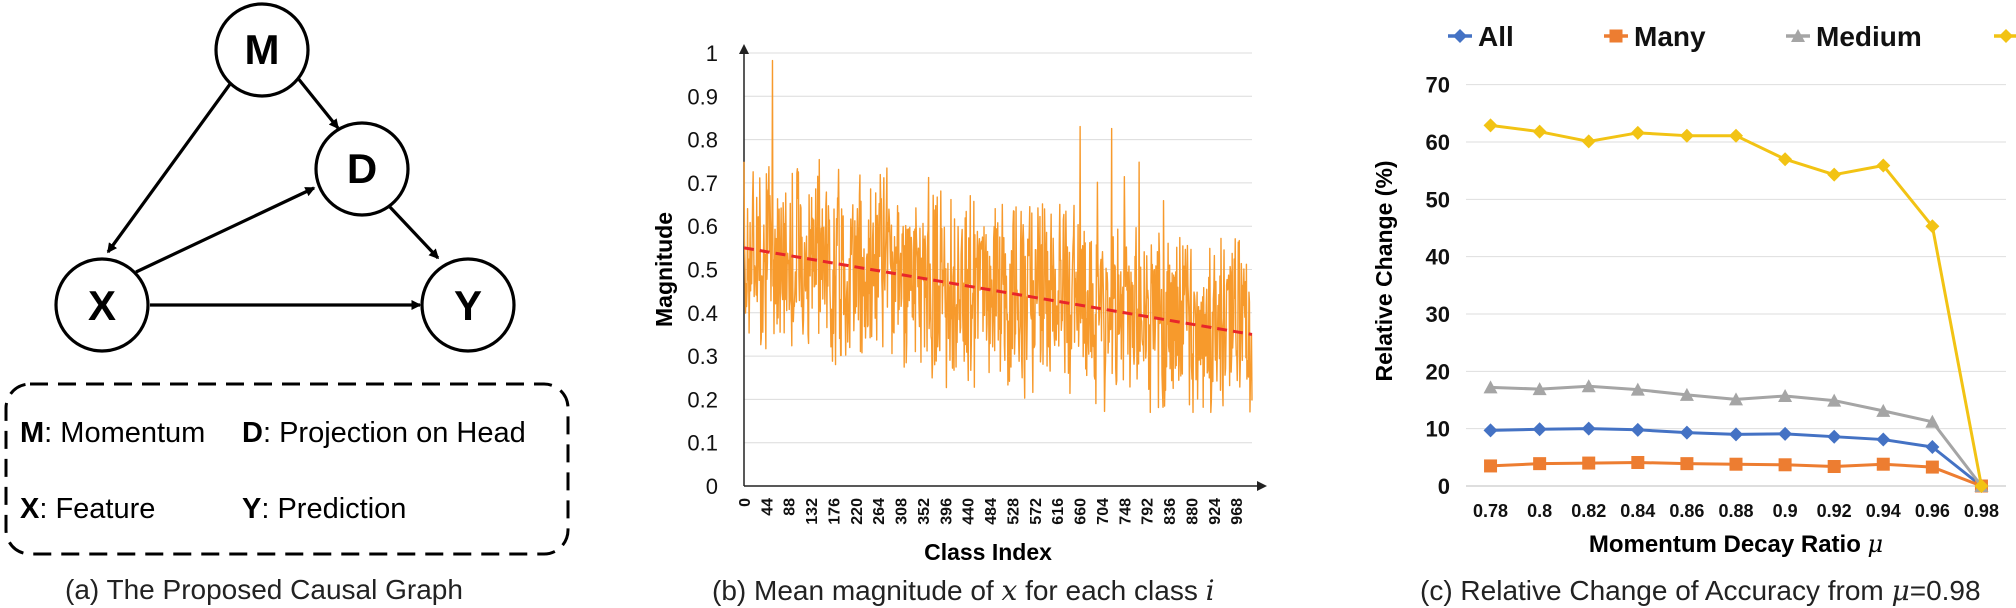 The width and height of the screenshot is (2016, 608). Describe the element at coordinates (1444, 486) in the screenshot. I see `y-tick-label: 0` at that location.